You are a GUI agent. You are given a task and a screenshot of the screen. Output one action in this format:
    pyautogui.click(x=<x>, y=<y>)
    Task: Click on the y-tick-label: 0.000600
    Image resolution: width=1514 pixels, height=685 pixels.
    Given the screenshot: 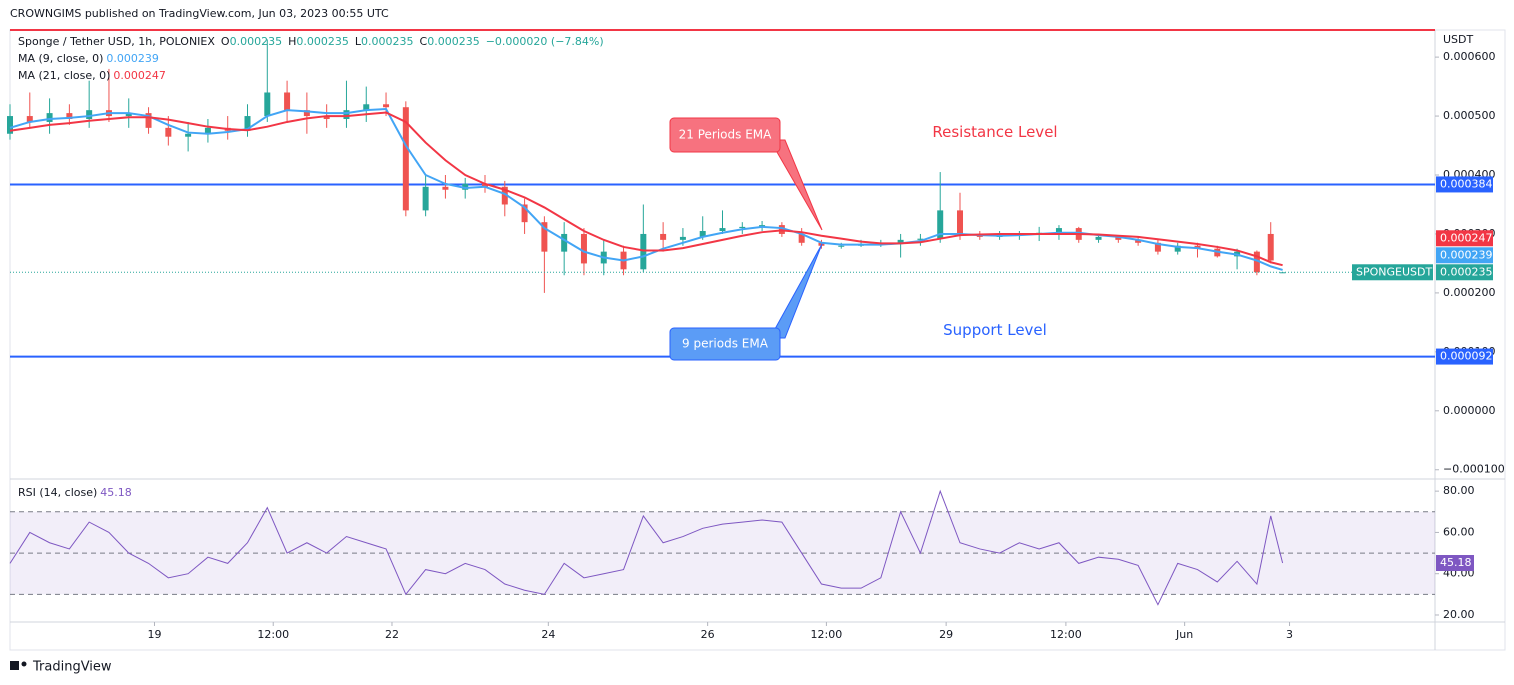 What is the action you would take?
    pyautogui.click(x=1469, y=56)
    